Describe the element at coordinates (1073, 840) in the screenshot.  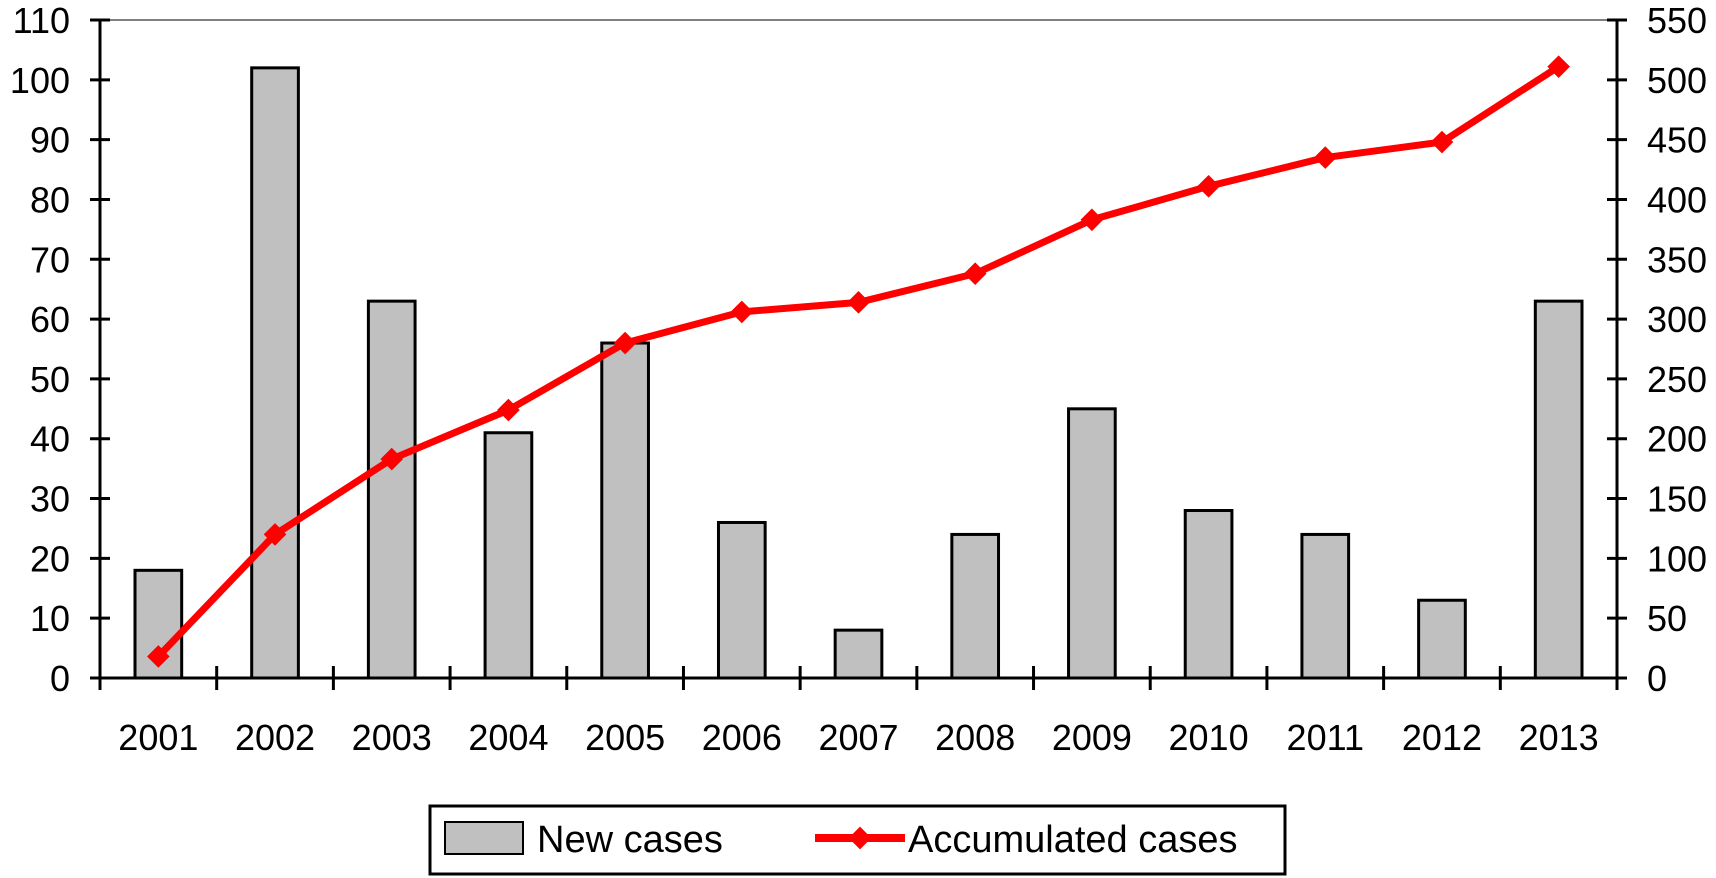
I see `legend-label-accumulated-cases: Accumulated cases` at that location.